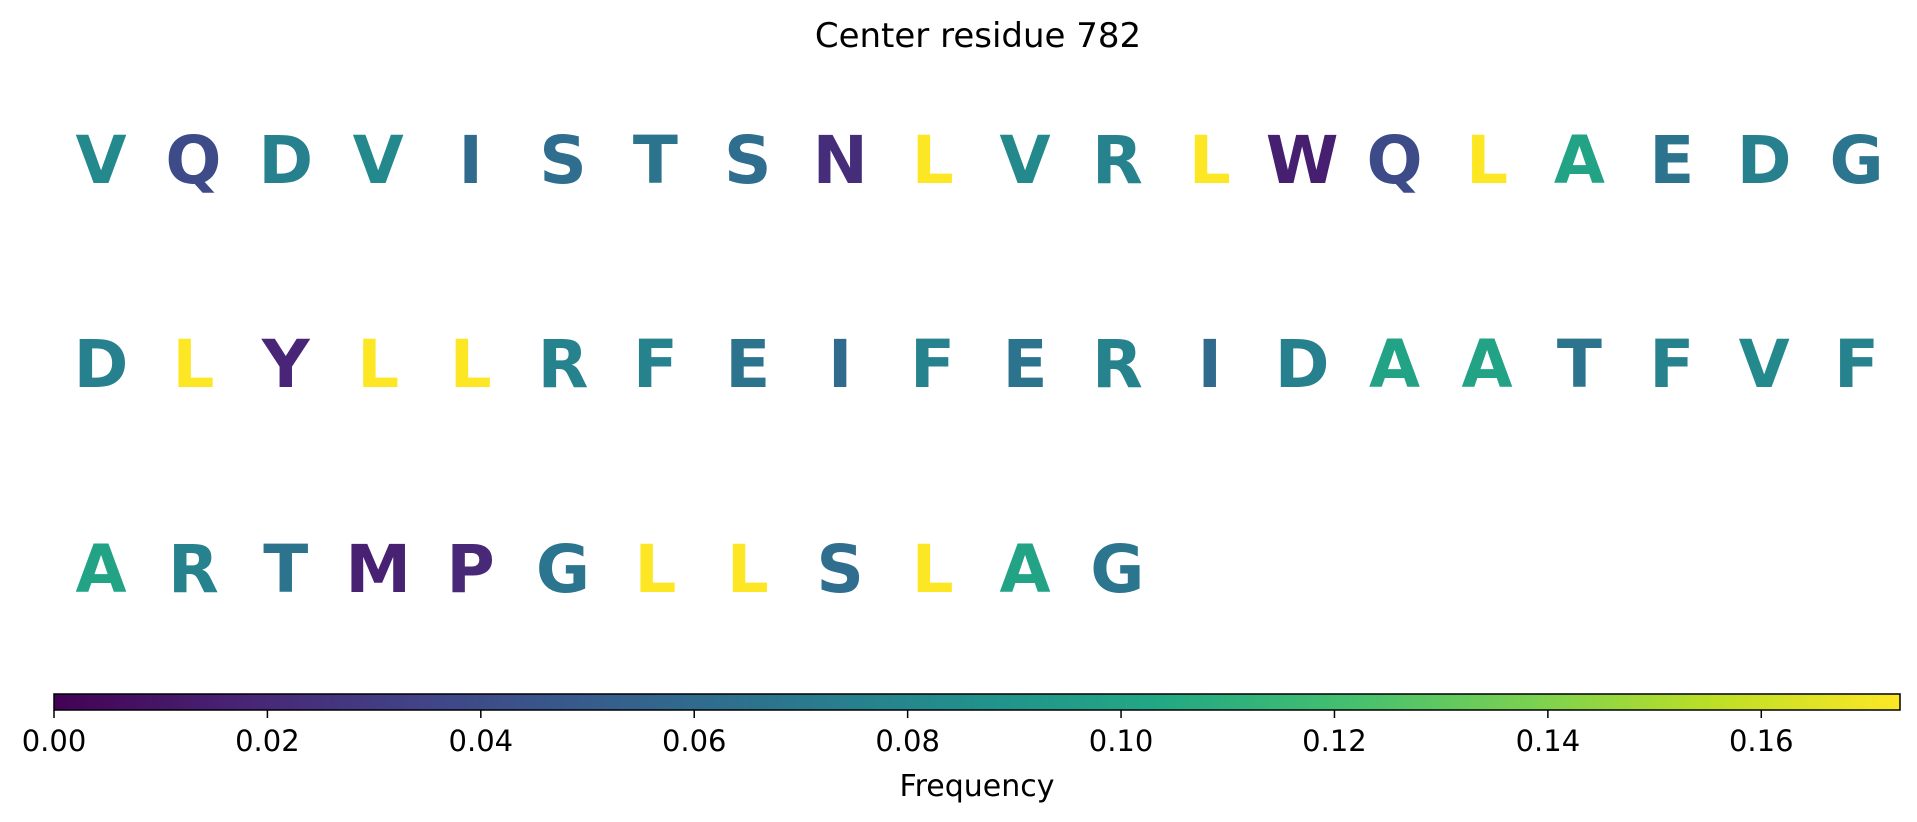 Image resolution: width=1917 pixels, height=822 pixels. What do you see at coordinates (977, 786) in the screenshot?
I see `colorbar-label: Frequency` at bounding box center [977, 786].